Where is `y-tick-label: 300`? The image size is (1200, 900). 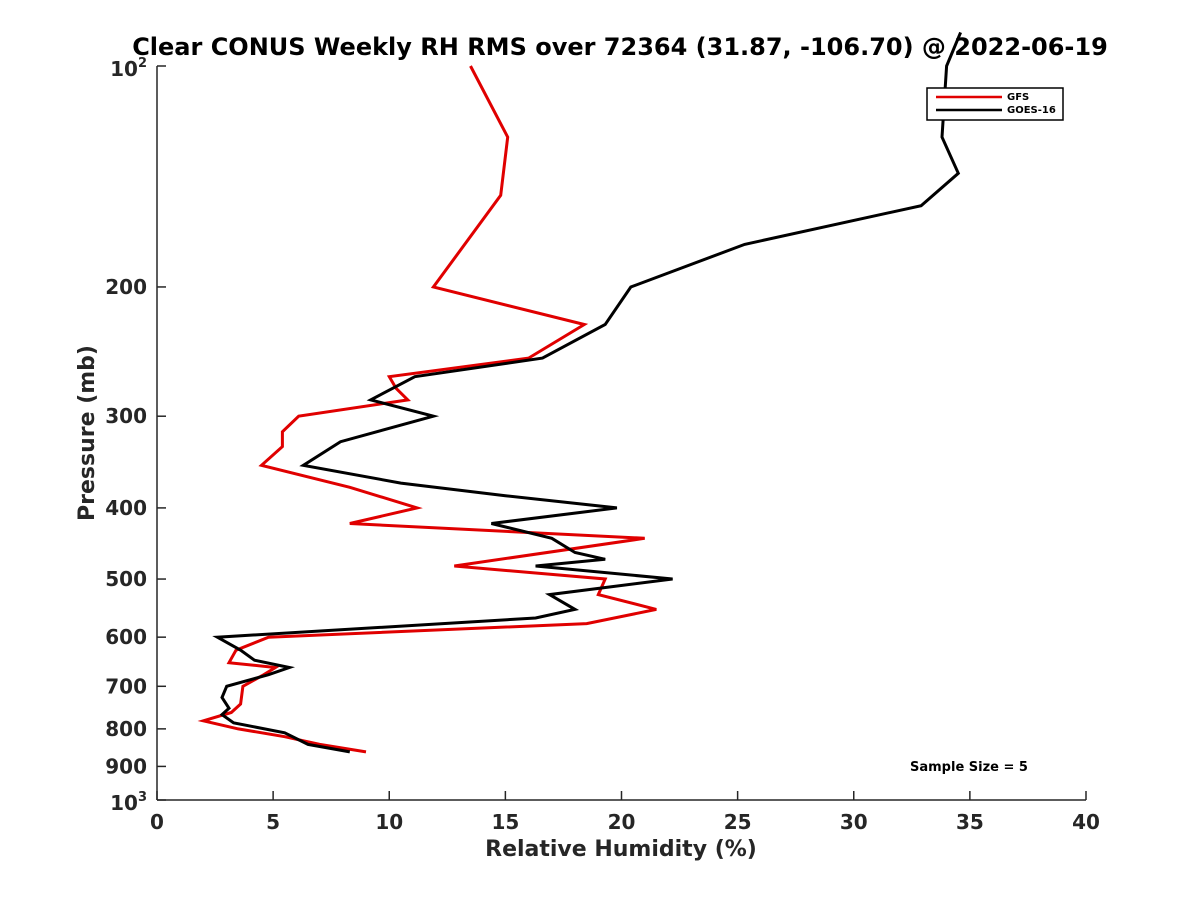 y-tick-label: 300 is located at coordinates (126, 416).